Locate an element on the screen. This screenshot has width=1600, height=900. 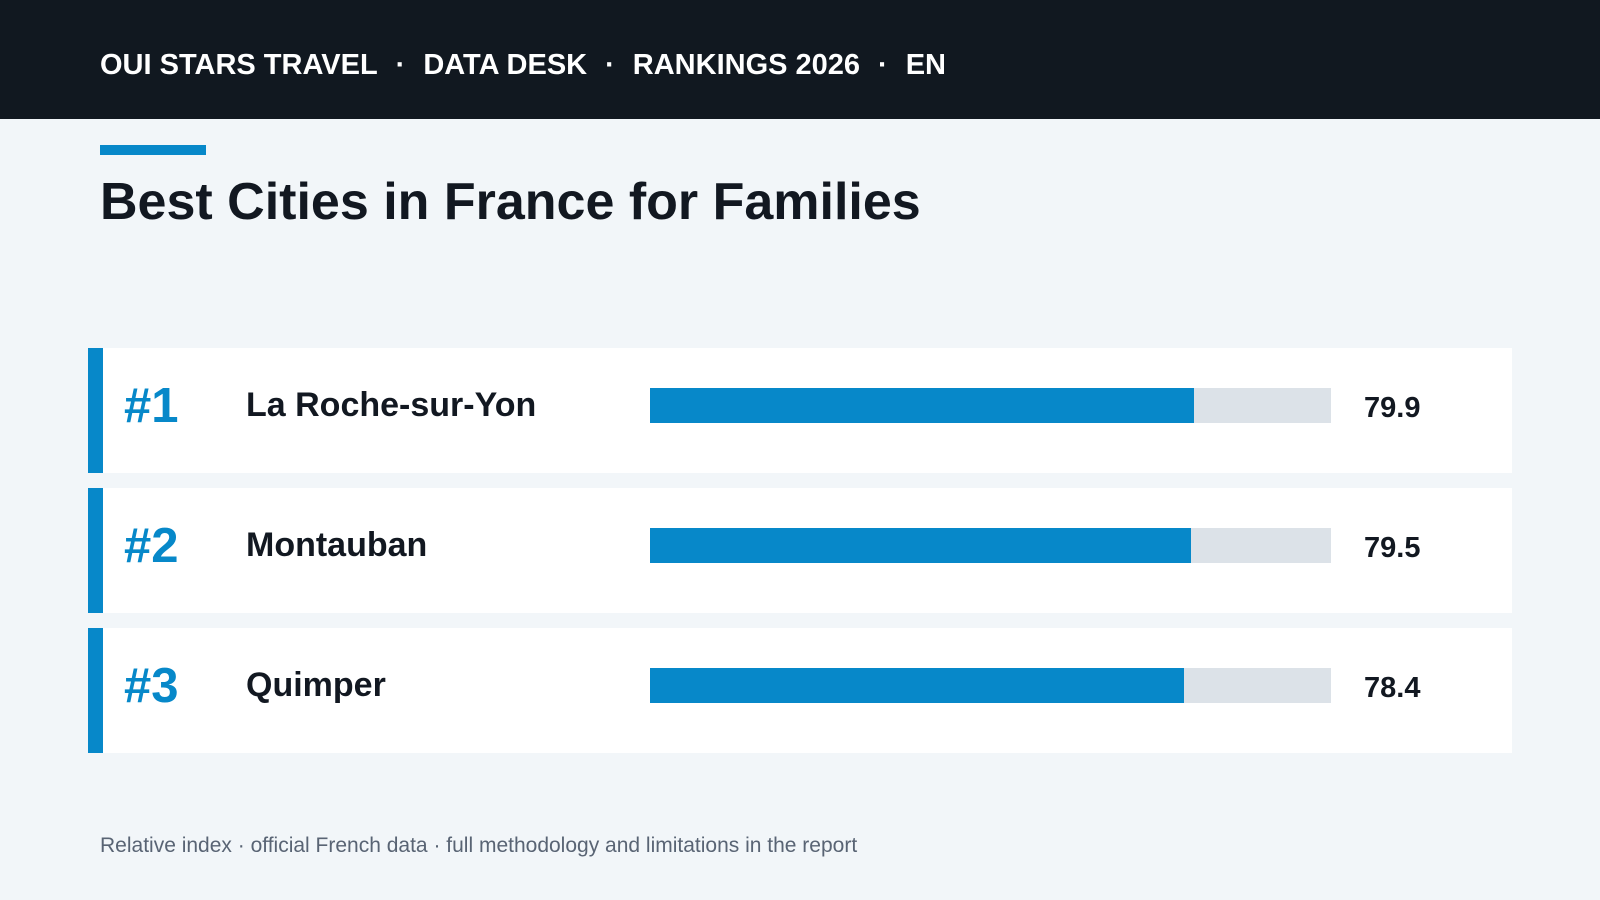
score-value: 78.4 is located at coordinates (1392, 688).